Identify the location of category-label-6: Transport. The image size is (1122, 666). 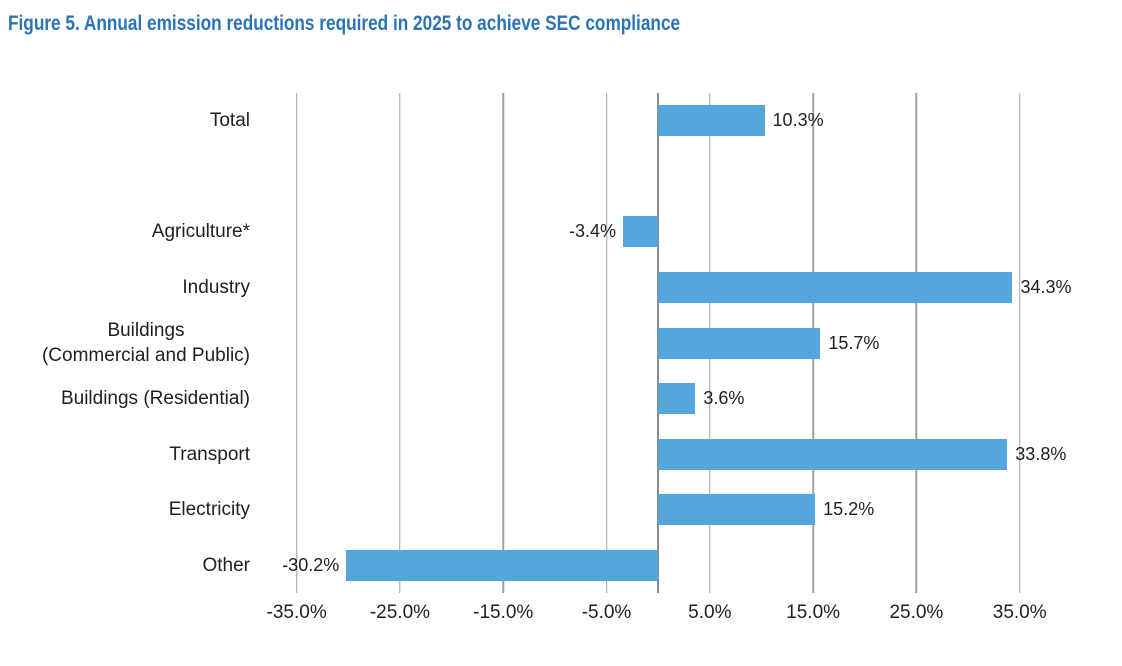
(125, 454).